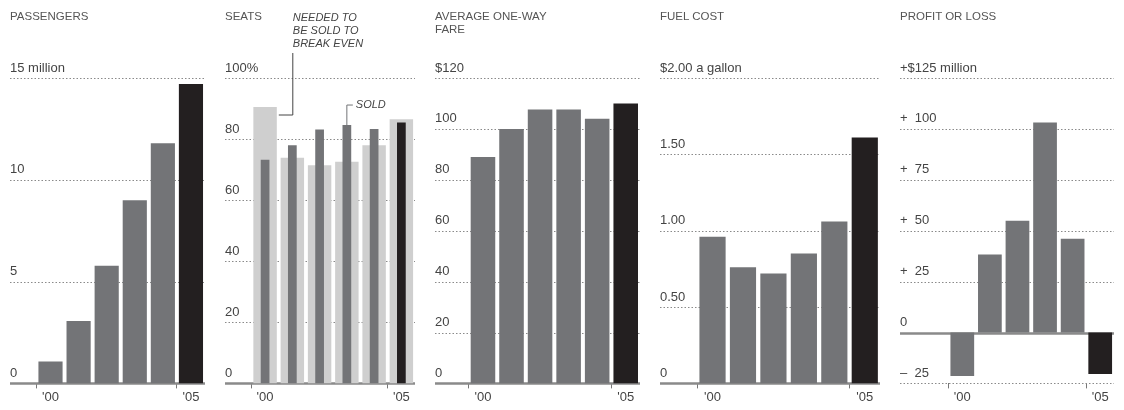 The height and width of the screenshot is (410, 1124). I want to click on chart-title: PROFIT OR LOSS, so click(949, 16).